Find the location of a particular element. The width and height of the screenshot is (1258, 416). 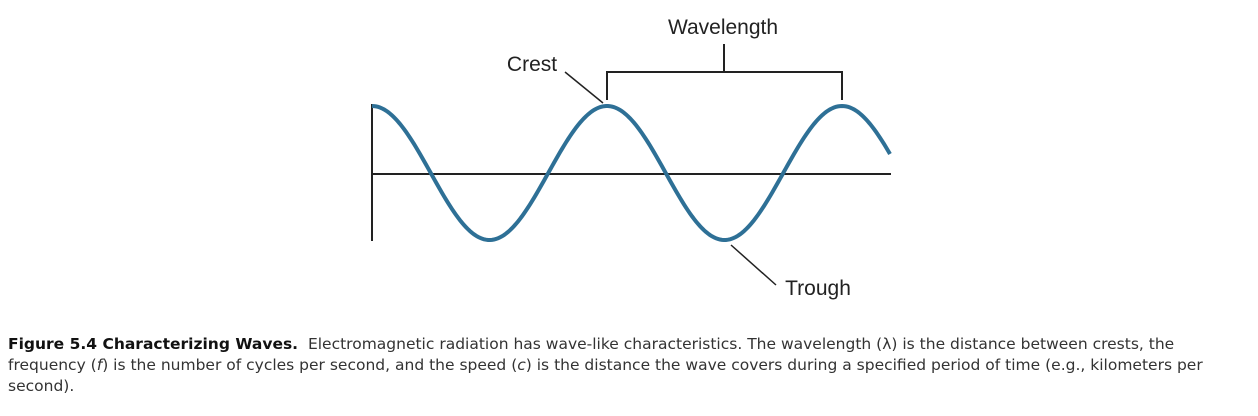

wavelength-bracket is located at coordinates (724, 72).